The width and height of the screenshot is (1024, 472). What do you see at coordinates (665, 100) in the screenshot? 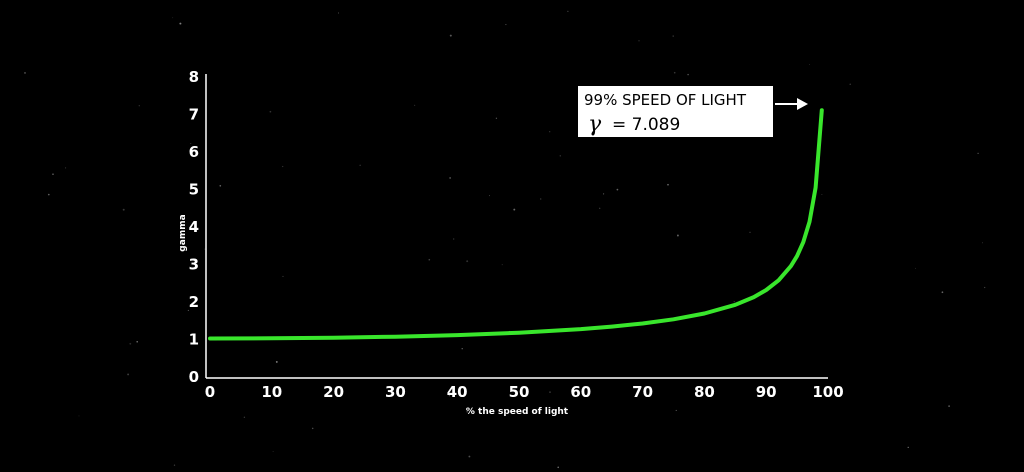
I see `callout-title: 99% SPEED OF LIGHT` at bounding box center [665, 100].